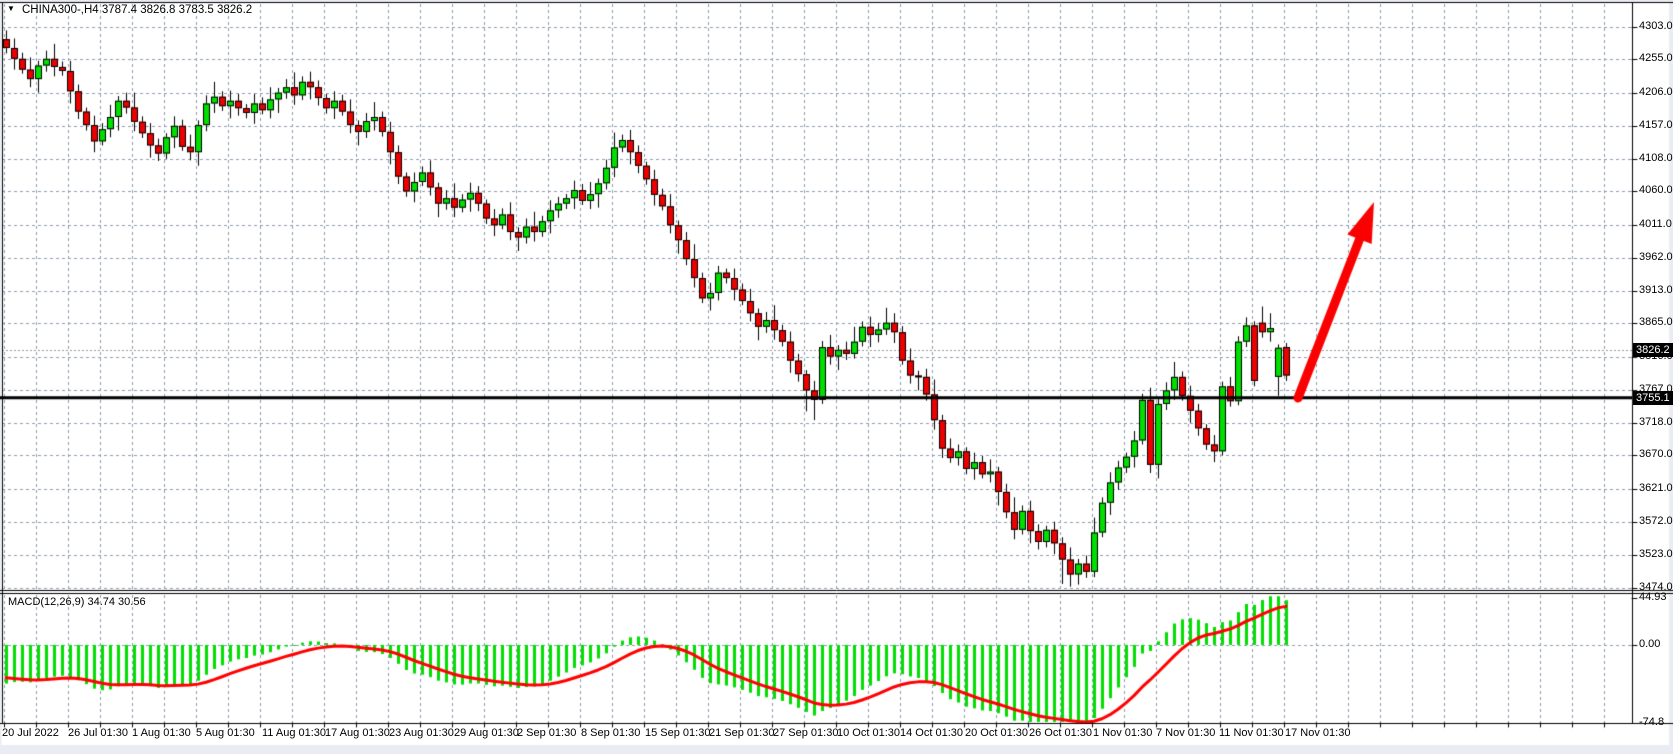 This screenshot has width=1673, height=754. Describe the element at coordinates (30, 733) in the screenshot. I see `time-axis-label: 20 Jul 2022` at that location.